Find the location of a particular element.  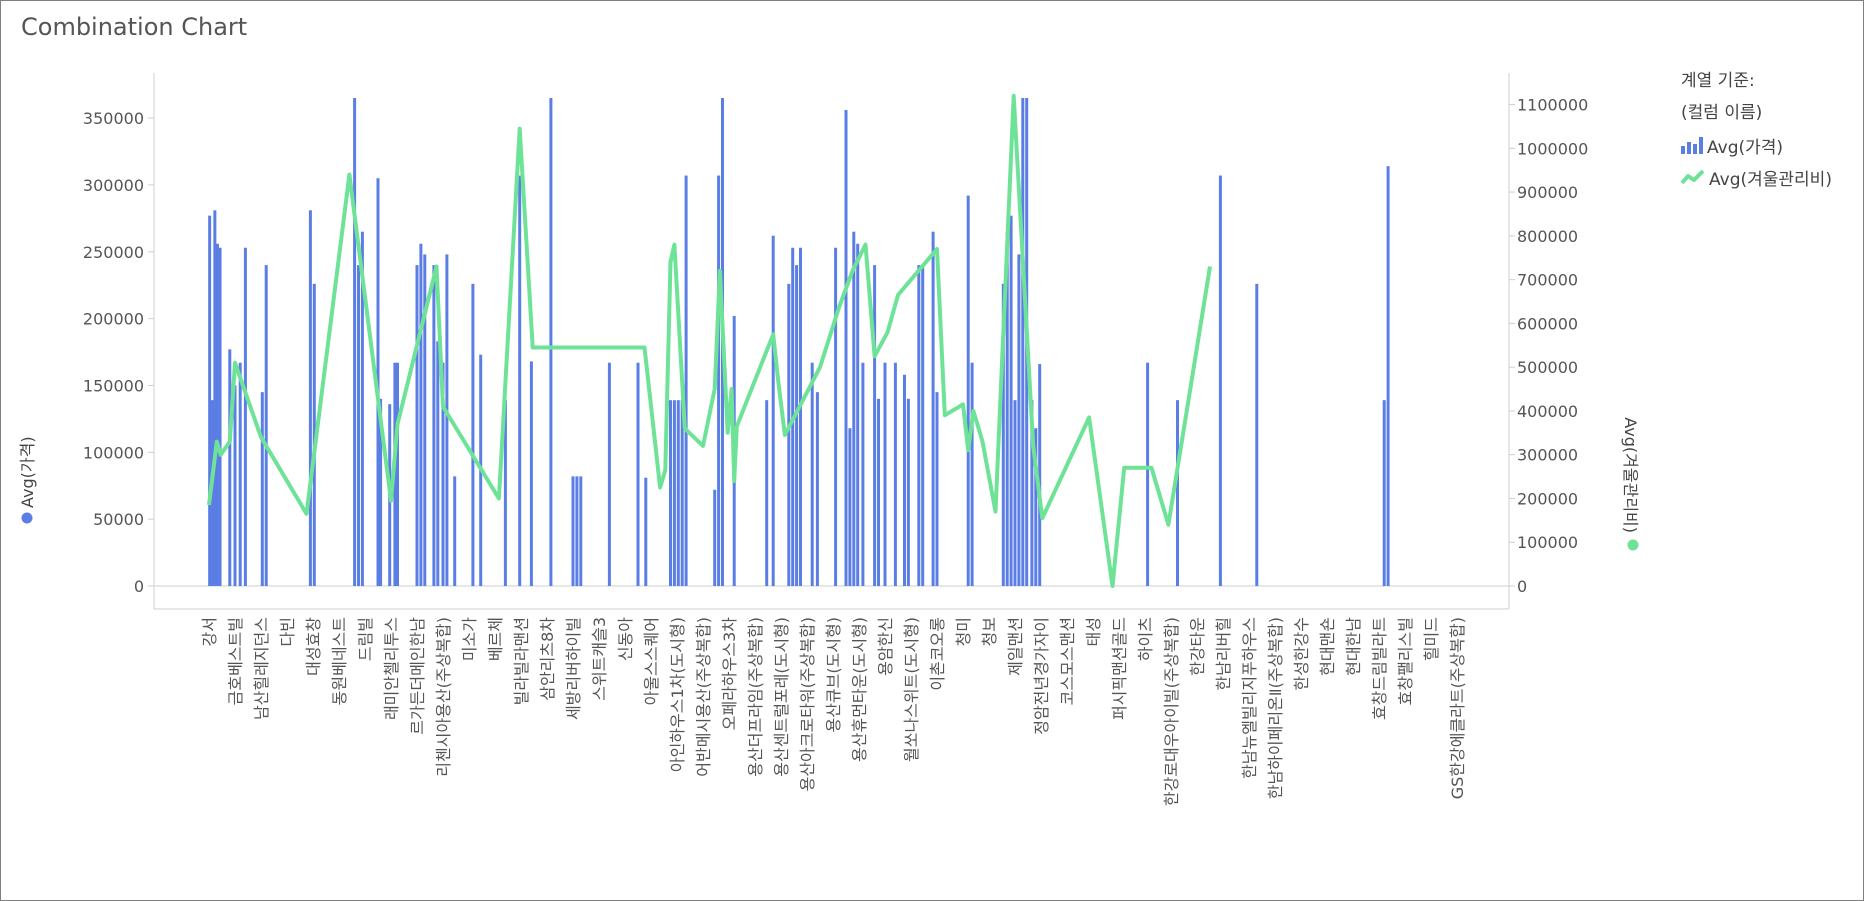

right-tick-label: 900000 is located at coordinates (1547, 192).